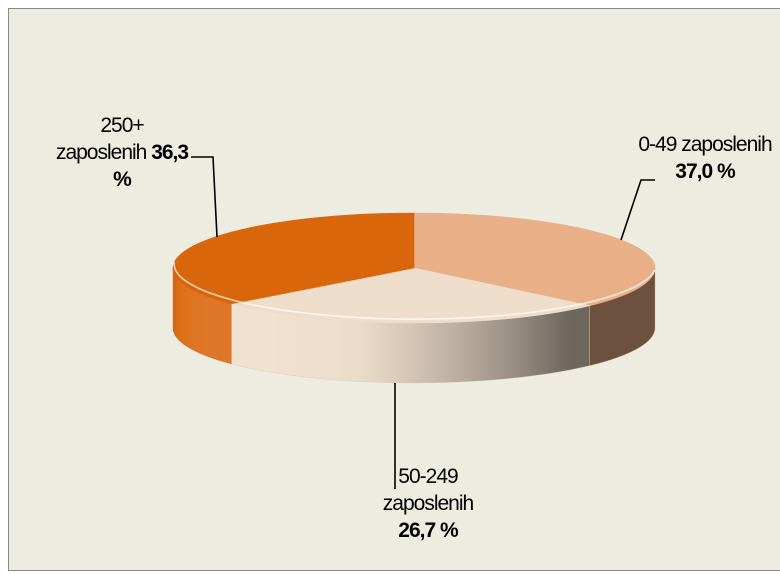 This screenshot has width=780, height=574. I want to click on data-label-category: 50-249 zaposlenih, so click(428, 490).